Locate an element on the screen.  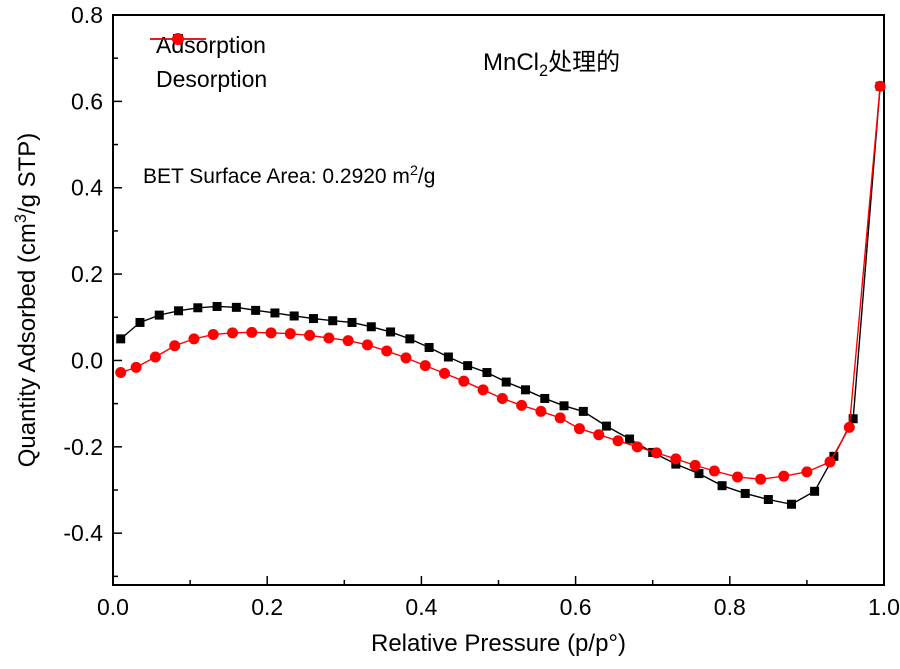
bet-annotation-suffix: /g is located at coordinates (426, 176).